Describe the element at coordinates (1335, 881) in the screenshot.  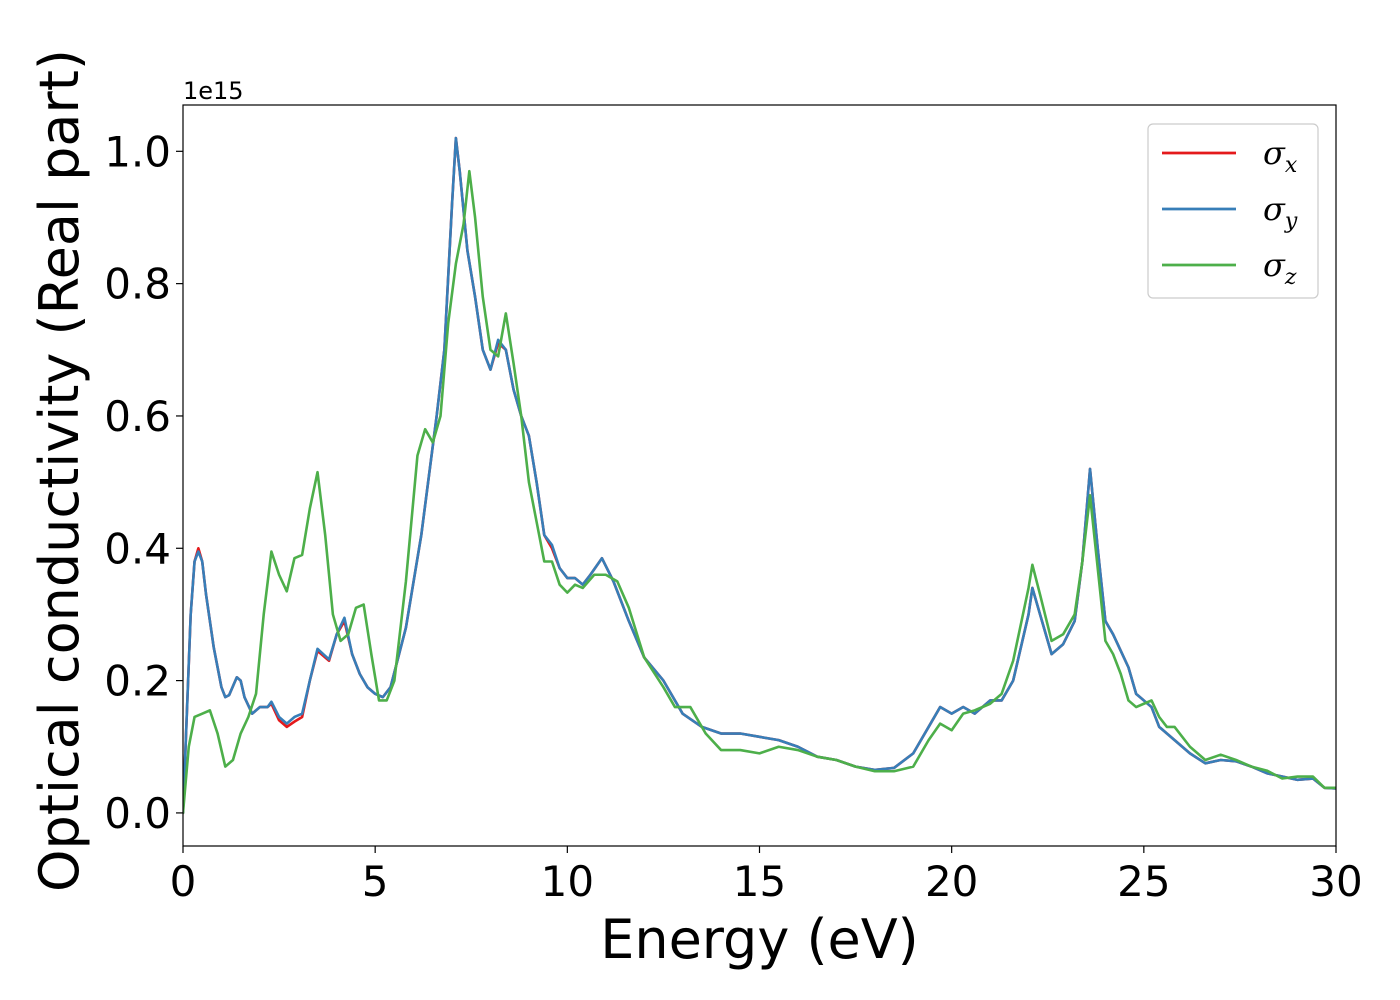
I see `x-tick-label: 30` at that location.